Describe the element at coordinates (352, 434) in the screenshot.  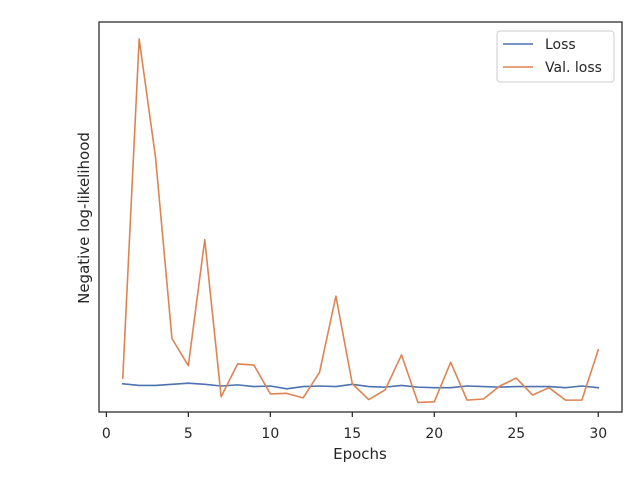
I see `x-tick-label-15: 15` at that location.